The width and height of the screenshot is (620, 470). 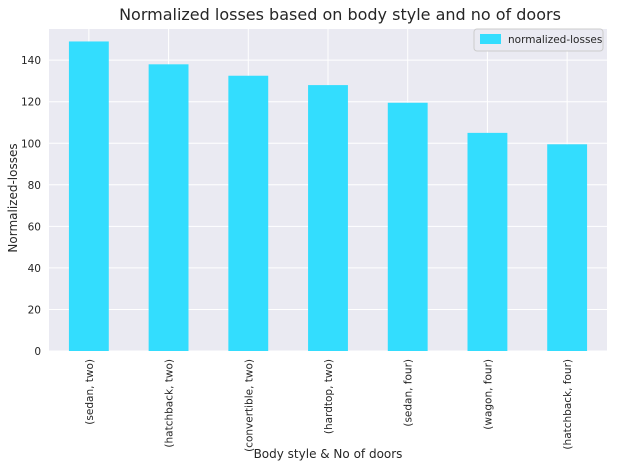 I want to click on legend: normalized-losses, so click(x=538, y=40).